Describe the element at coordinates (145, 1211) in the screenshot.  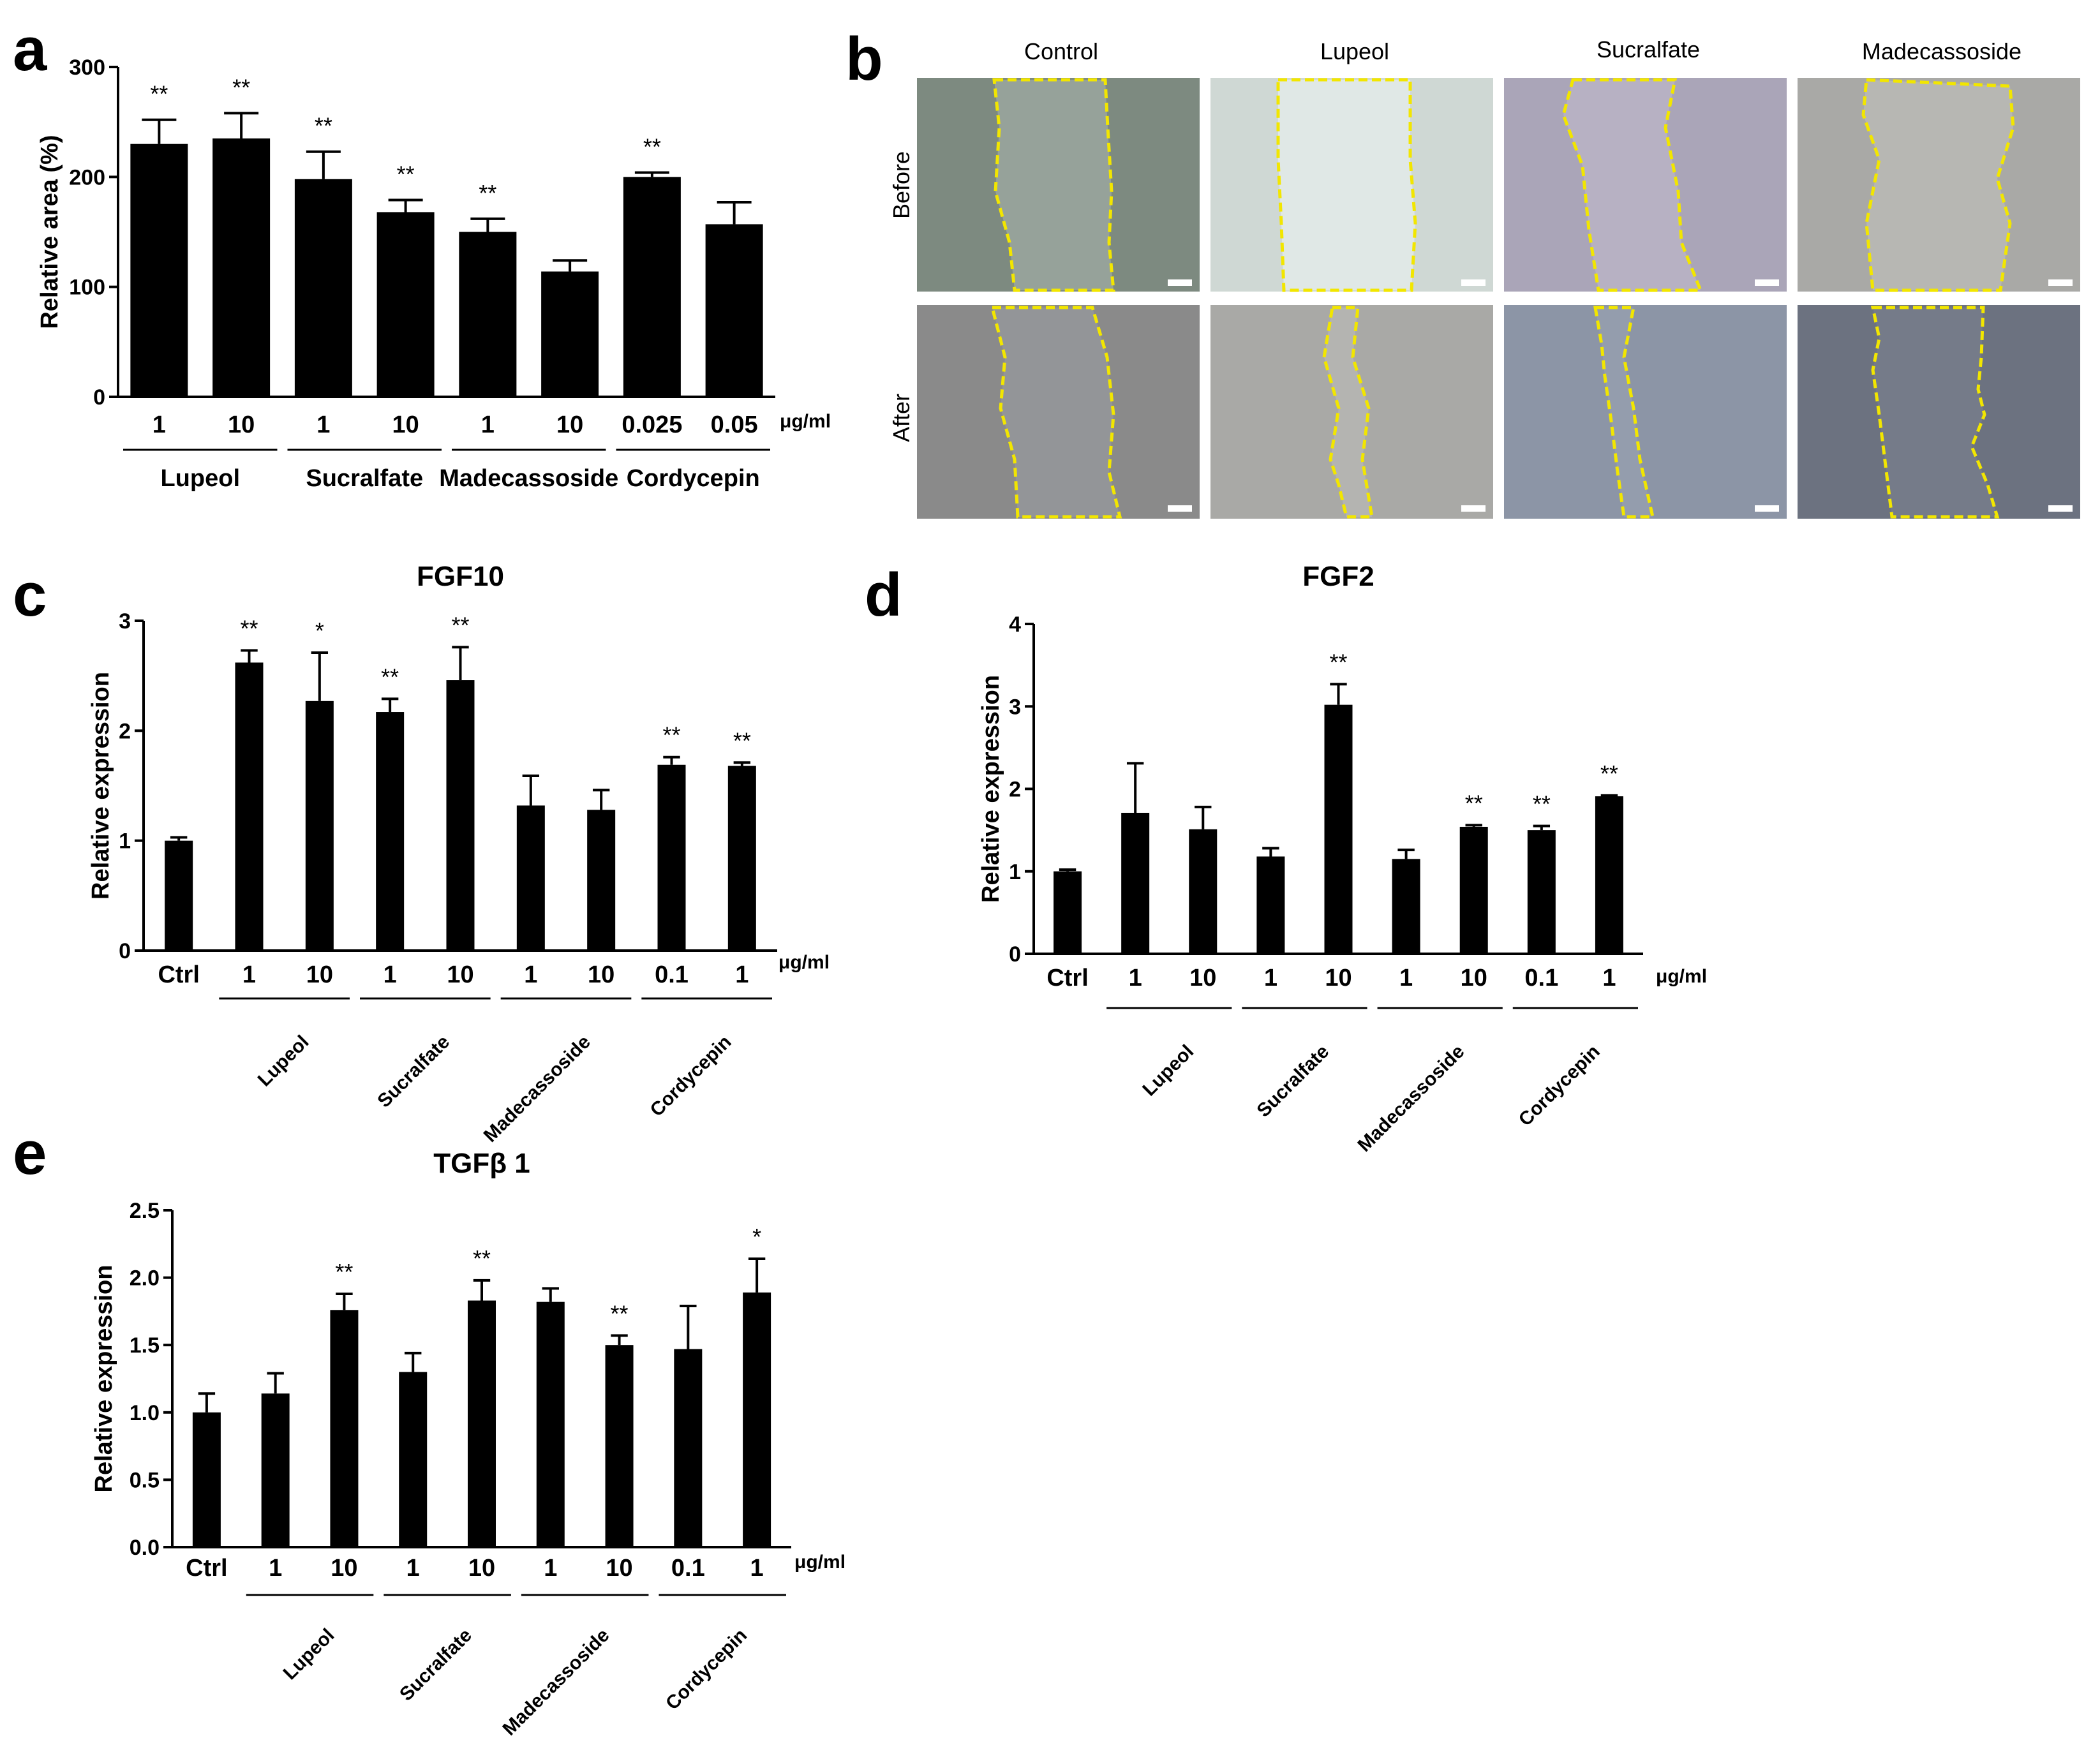
I see `y-tick-label: 2.5` at that location.